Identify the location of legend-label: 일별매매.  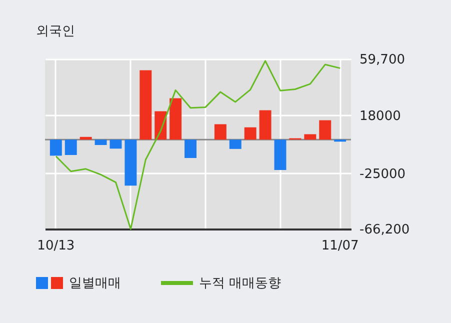
(95, 283).